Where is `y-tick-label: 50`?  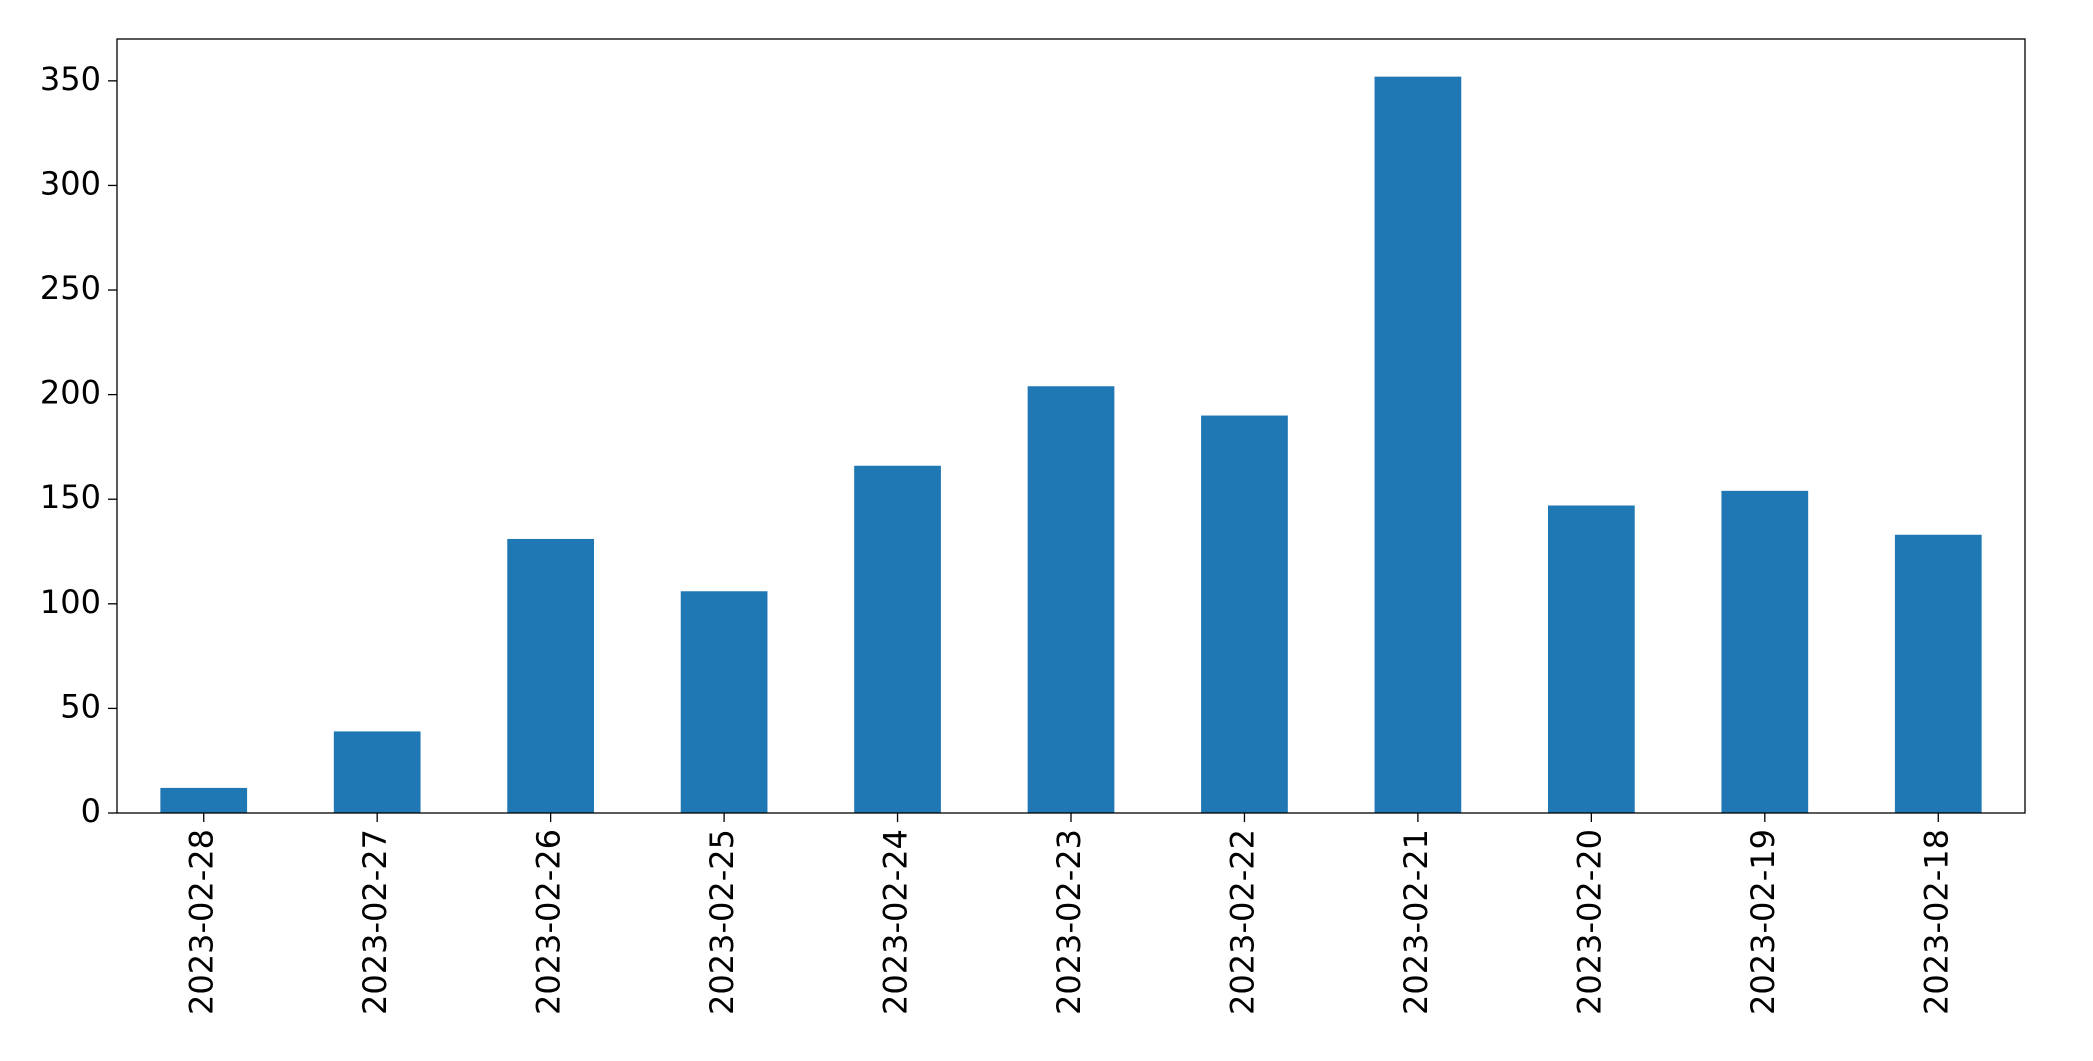 y-tick-label: 50 is located at coordinates (80, 706).